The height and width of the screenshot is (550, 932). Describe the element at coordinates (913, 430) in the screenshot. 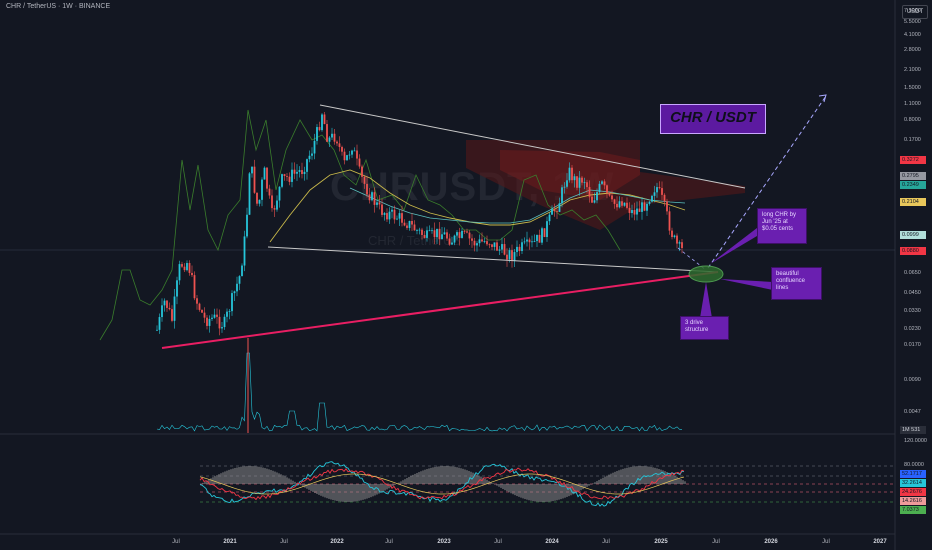

I see `volume-tag: 1M 531` at that location.